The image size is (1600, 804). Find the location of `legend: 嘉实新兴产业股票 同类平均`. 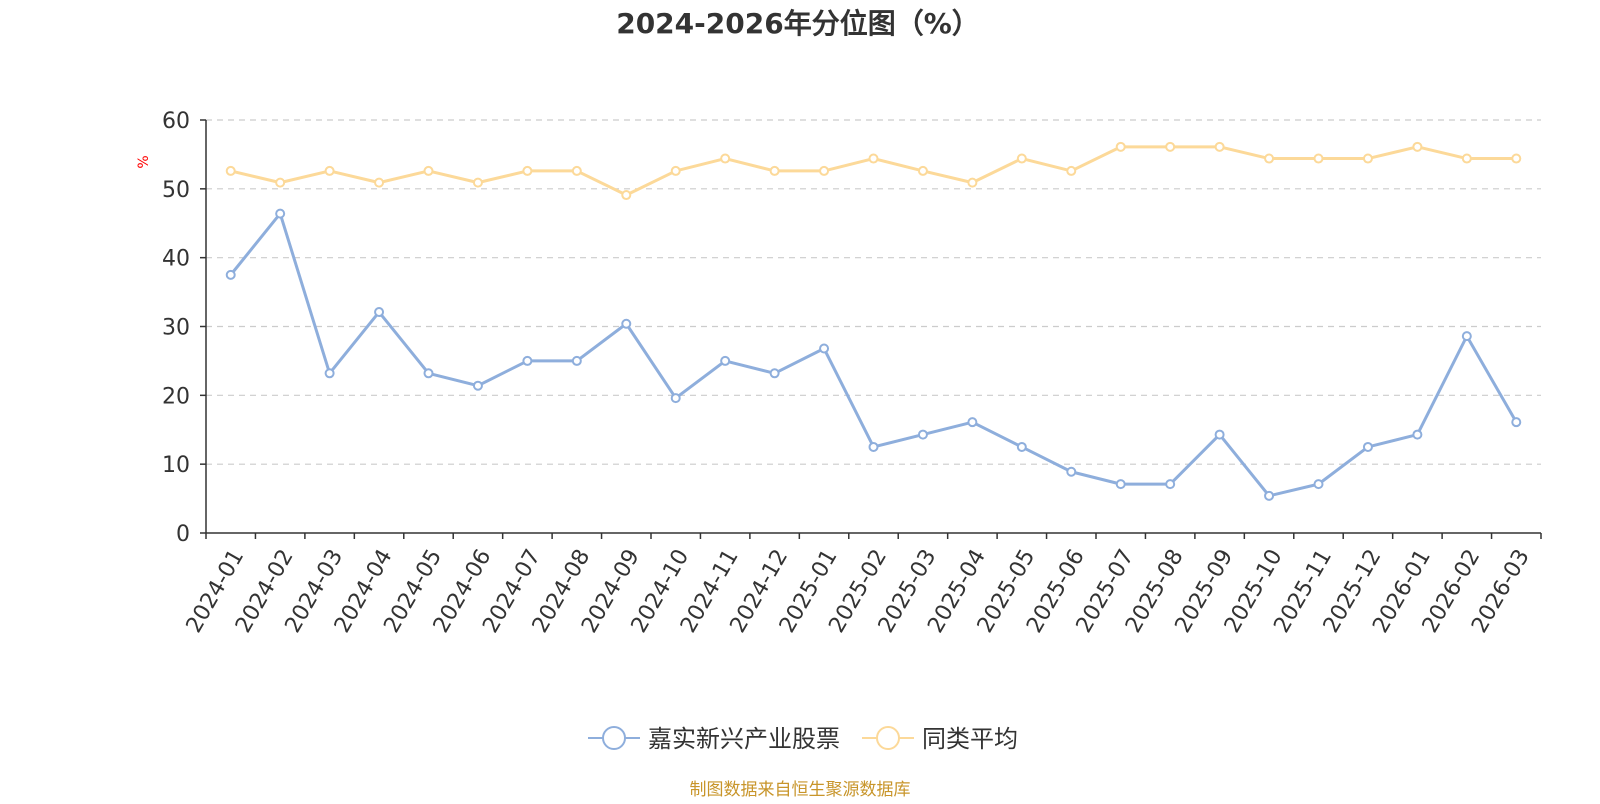

legend: 嘉实新兴产业股票 同类平均 is located at coordinates (803, 739).